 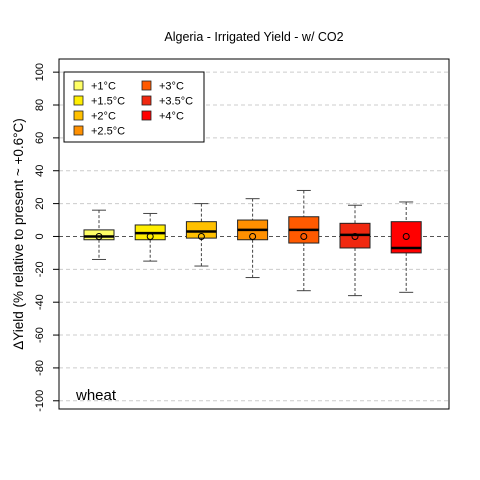 I want to click on y-tick-label: 20, so click(x=40, y=203).